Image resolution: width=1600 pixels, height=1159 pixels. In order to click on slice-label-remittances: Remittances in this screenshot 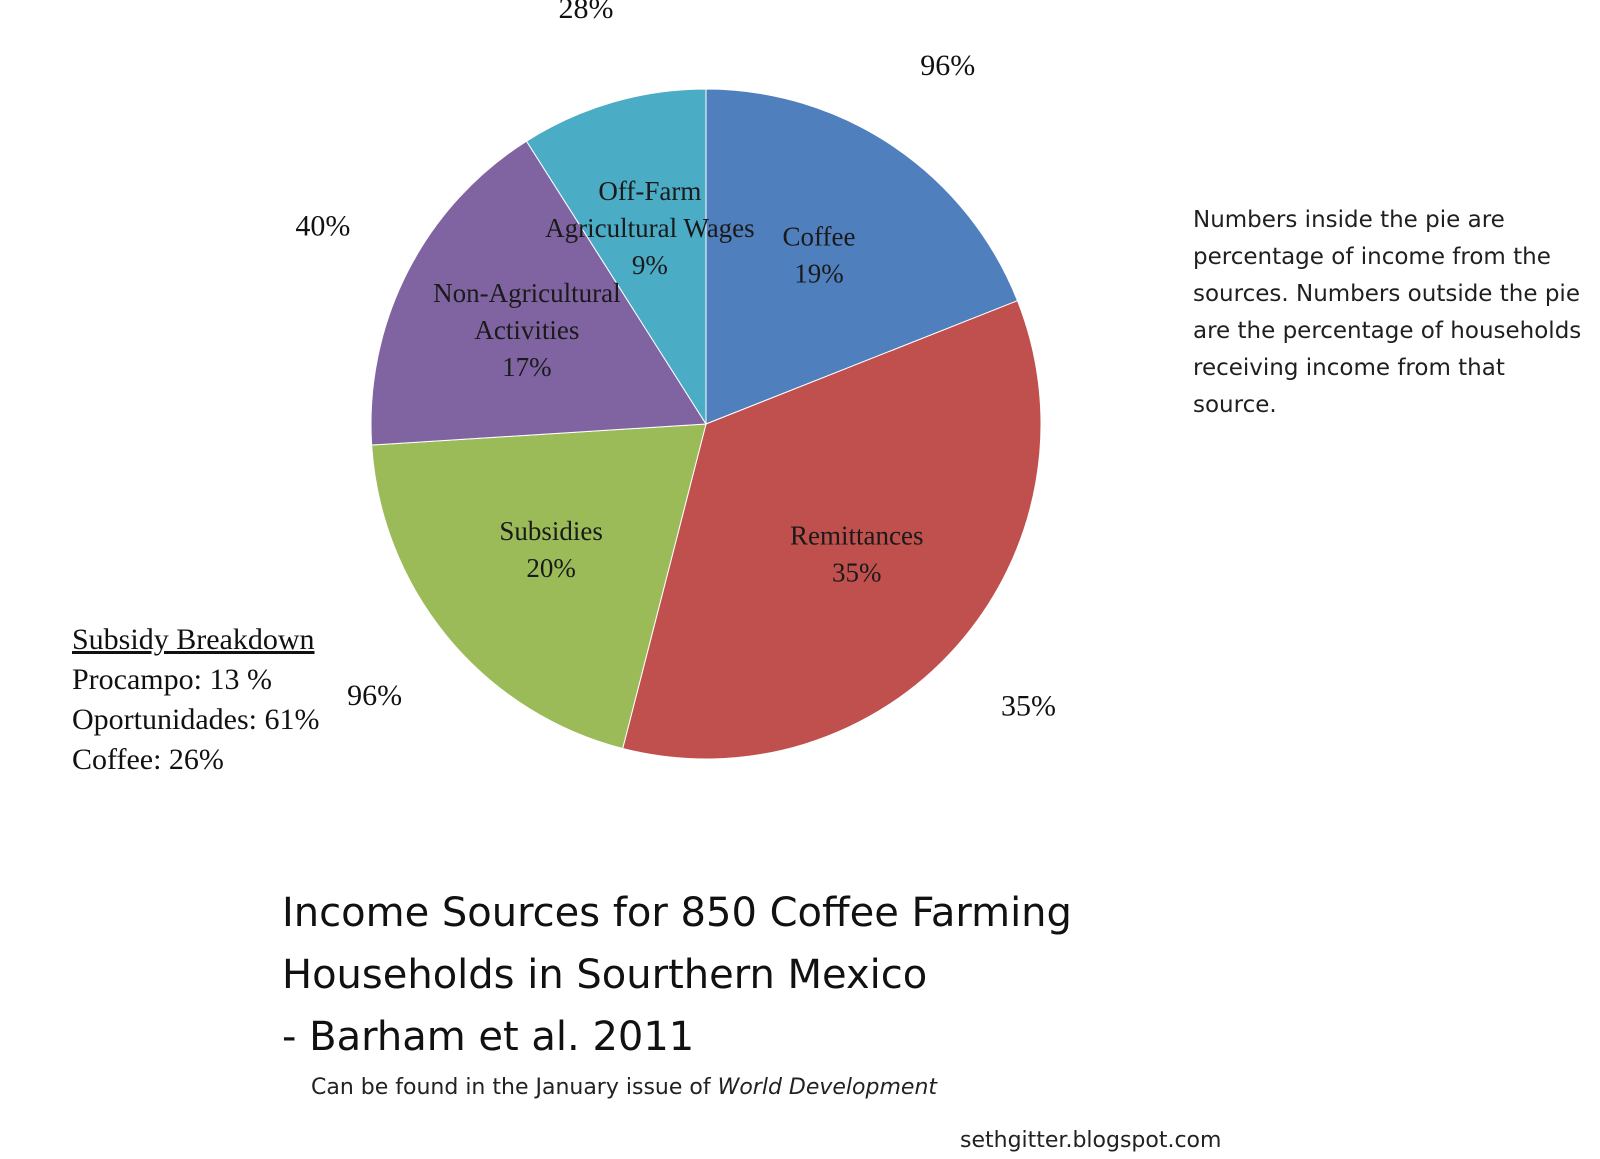, I will do `click(856, 536)`.